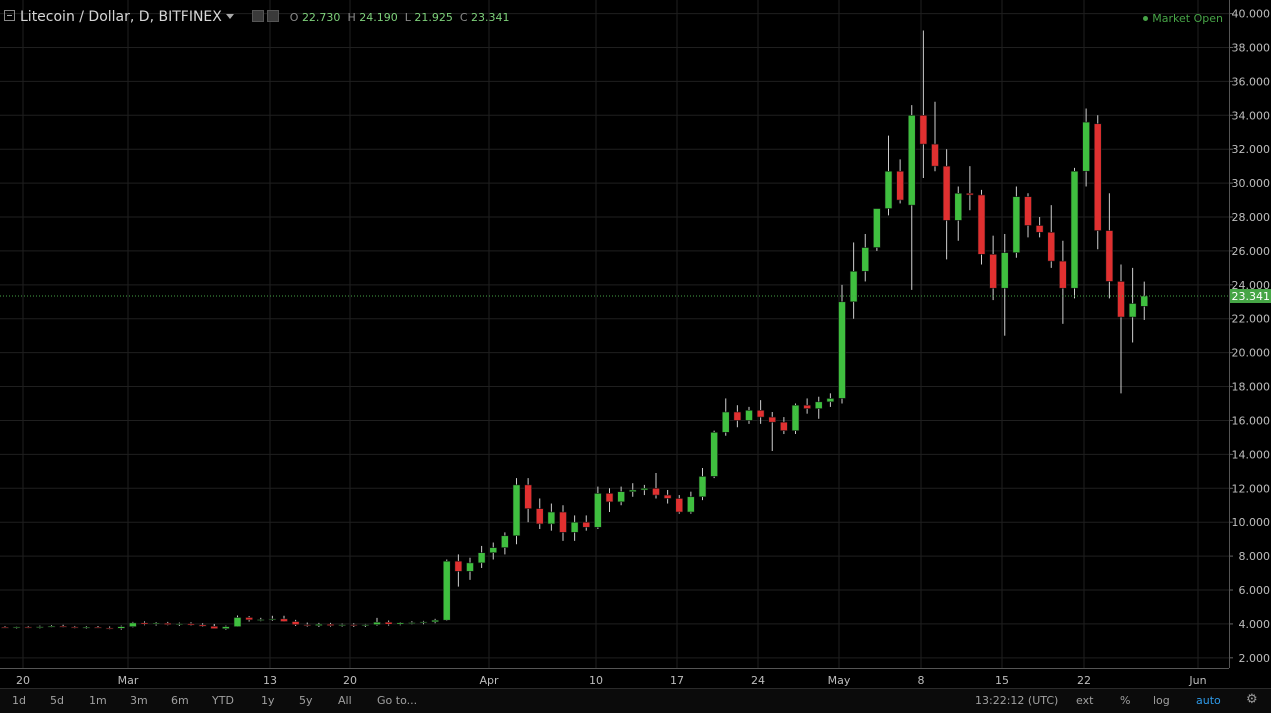 Image resolution: width=1271 pixels, height=713 pixels. Describe the element at coordinates (1251, 183) in the screenshot. I see `y-tick-label: 30.000` at that location.